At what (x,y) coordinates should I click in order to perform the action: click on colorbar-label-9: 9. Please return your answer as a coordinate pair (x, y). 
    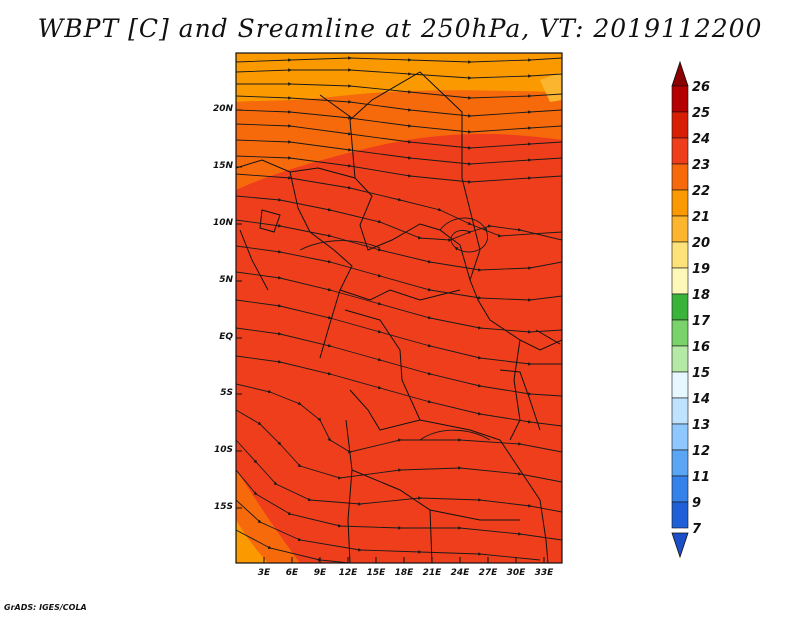
    Looking at the image, I should click on (697, 503).